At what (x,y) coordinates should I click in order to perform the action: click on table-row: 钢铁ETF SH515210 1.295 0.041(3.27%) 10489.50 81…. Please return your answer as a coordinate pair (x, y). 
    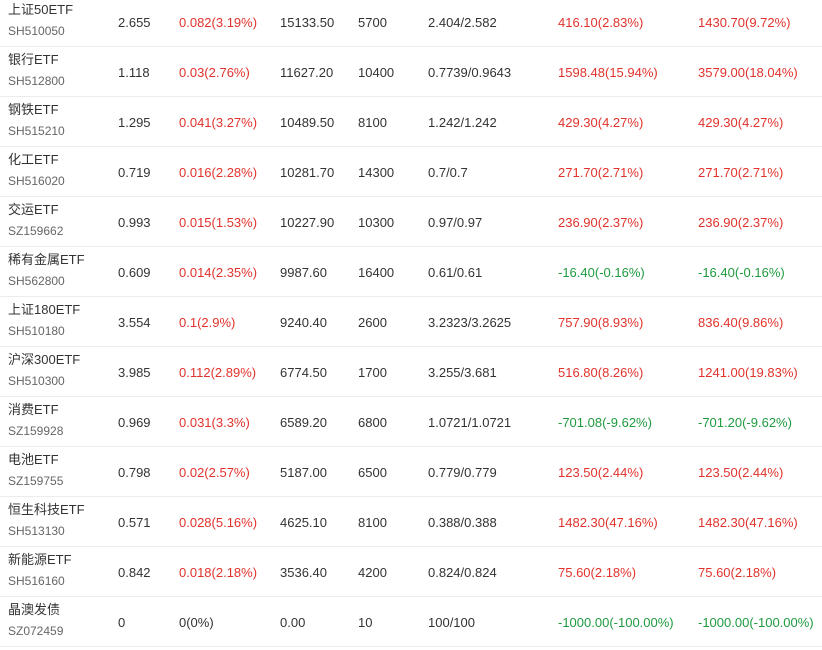
    Looking at the image, I should click on (411, 122).